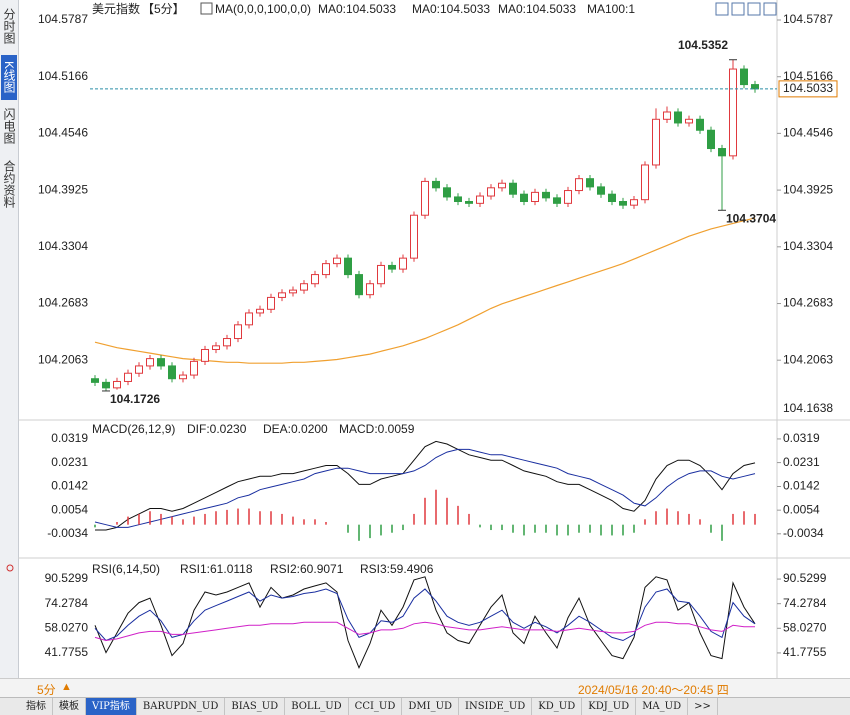  Describe the element at coordinates (746, 9) in the screenshot. I see `toolbar-icons` at that location.